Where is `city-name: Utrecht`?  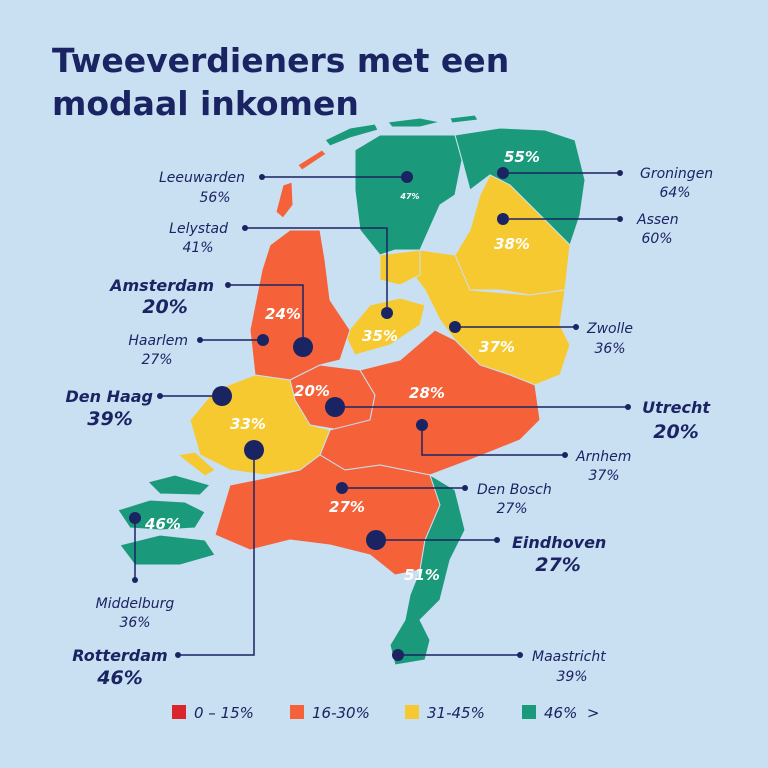
city-name: Utrecht is located at coordinates (676, 407).